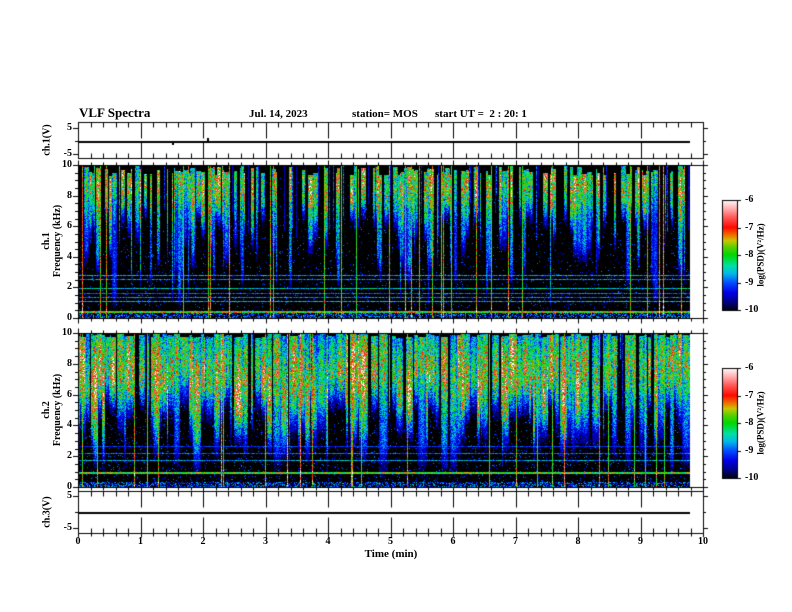 This screenshot has width=792, height=612. What do you see at coordinates (115, 112) in the screenshot?
I see `page-title: VLF Spectra` at bounding box center [115, 112].